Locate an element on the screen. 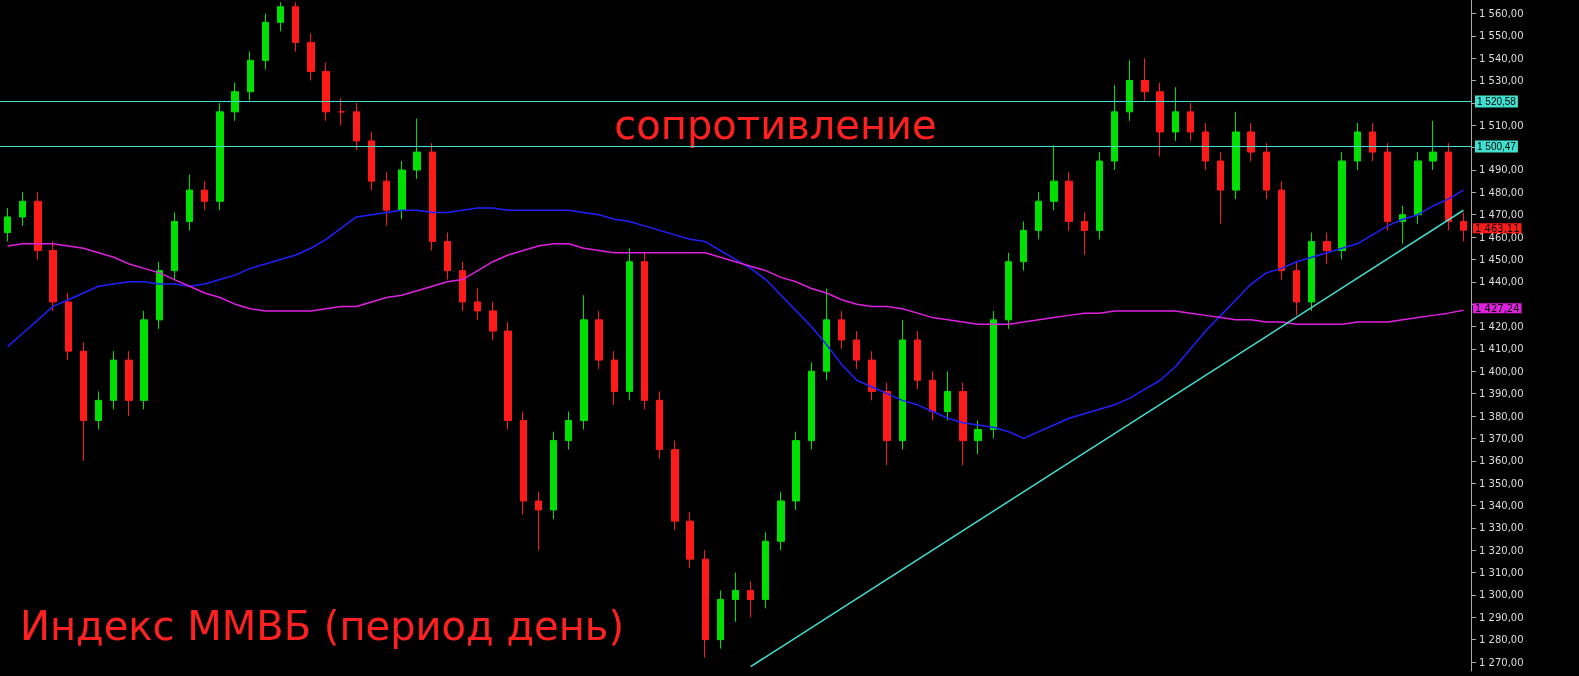 The width and height of the screenshot is (1579, 676). y-tick-label: 1 330,00 is located at coordinates (1501, 528).